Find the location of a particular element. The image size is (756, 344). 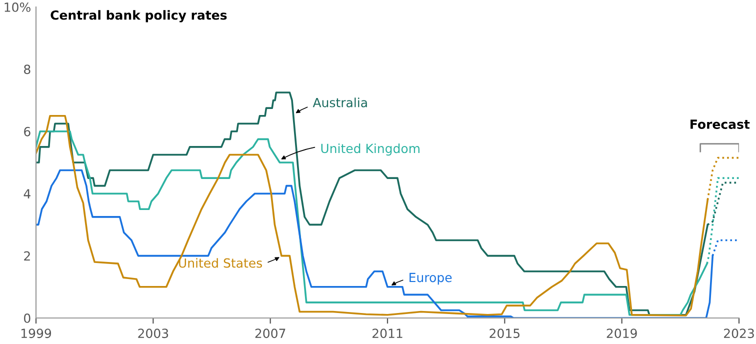

x-tick-label: 2023 is located at coordinates (739, 333).